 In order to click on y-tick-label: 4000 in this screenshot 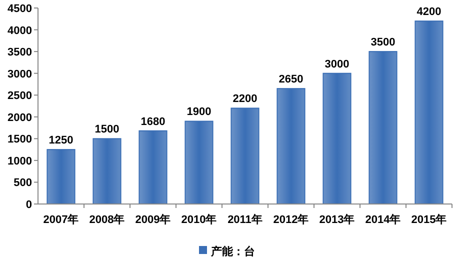, I will do `click(20, 30)`.